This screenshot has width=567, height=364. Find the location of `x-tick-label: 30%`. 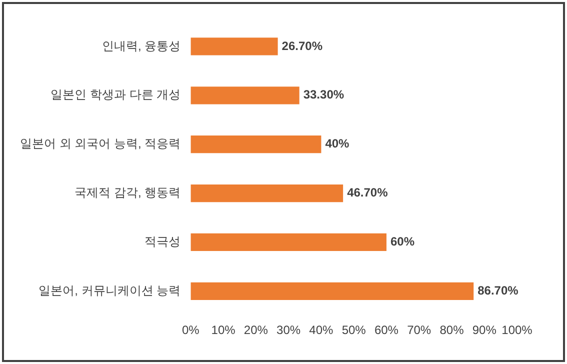

x-tick-label: 30% is located at coordinates (288, 330).